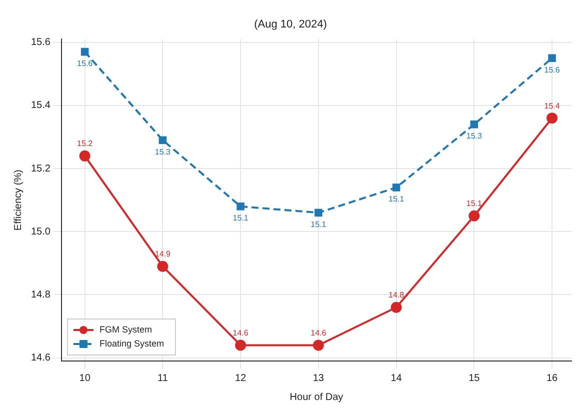  Describe the element at coordinates (40, 42) in the screenshot. I see `y-tick-label: 15.6` at that location.